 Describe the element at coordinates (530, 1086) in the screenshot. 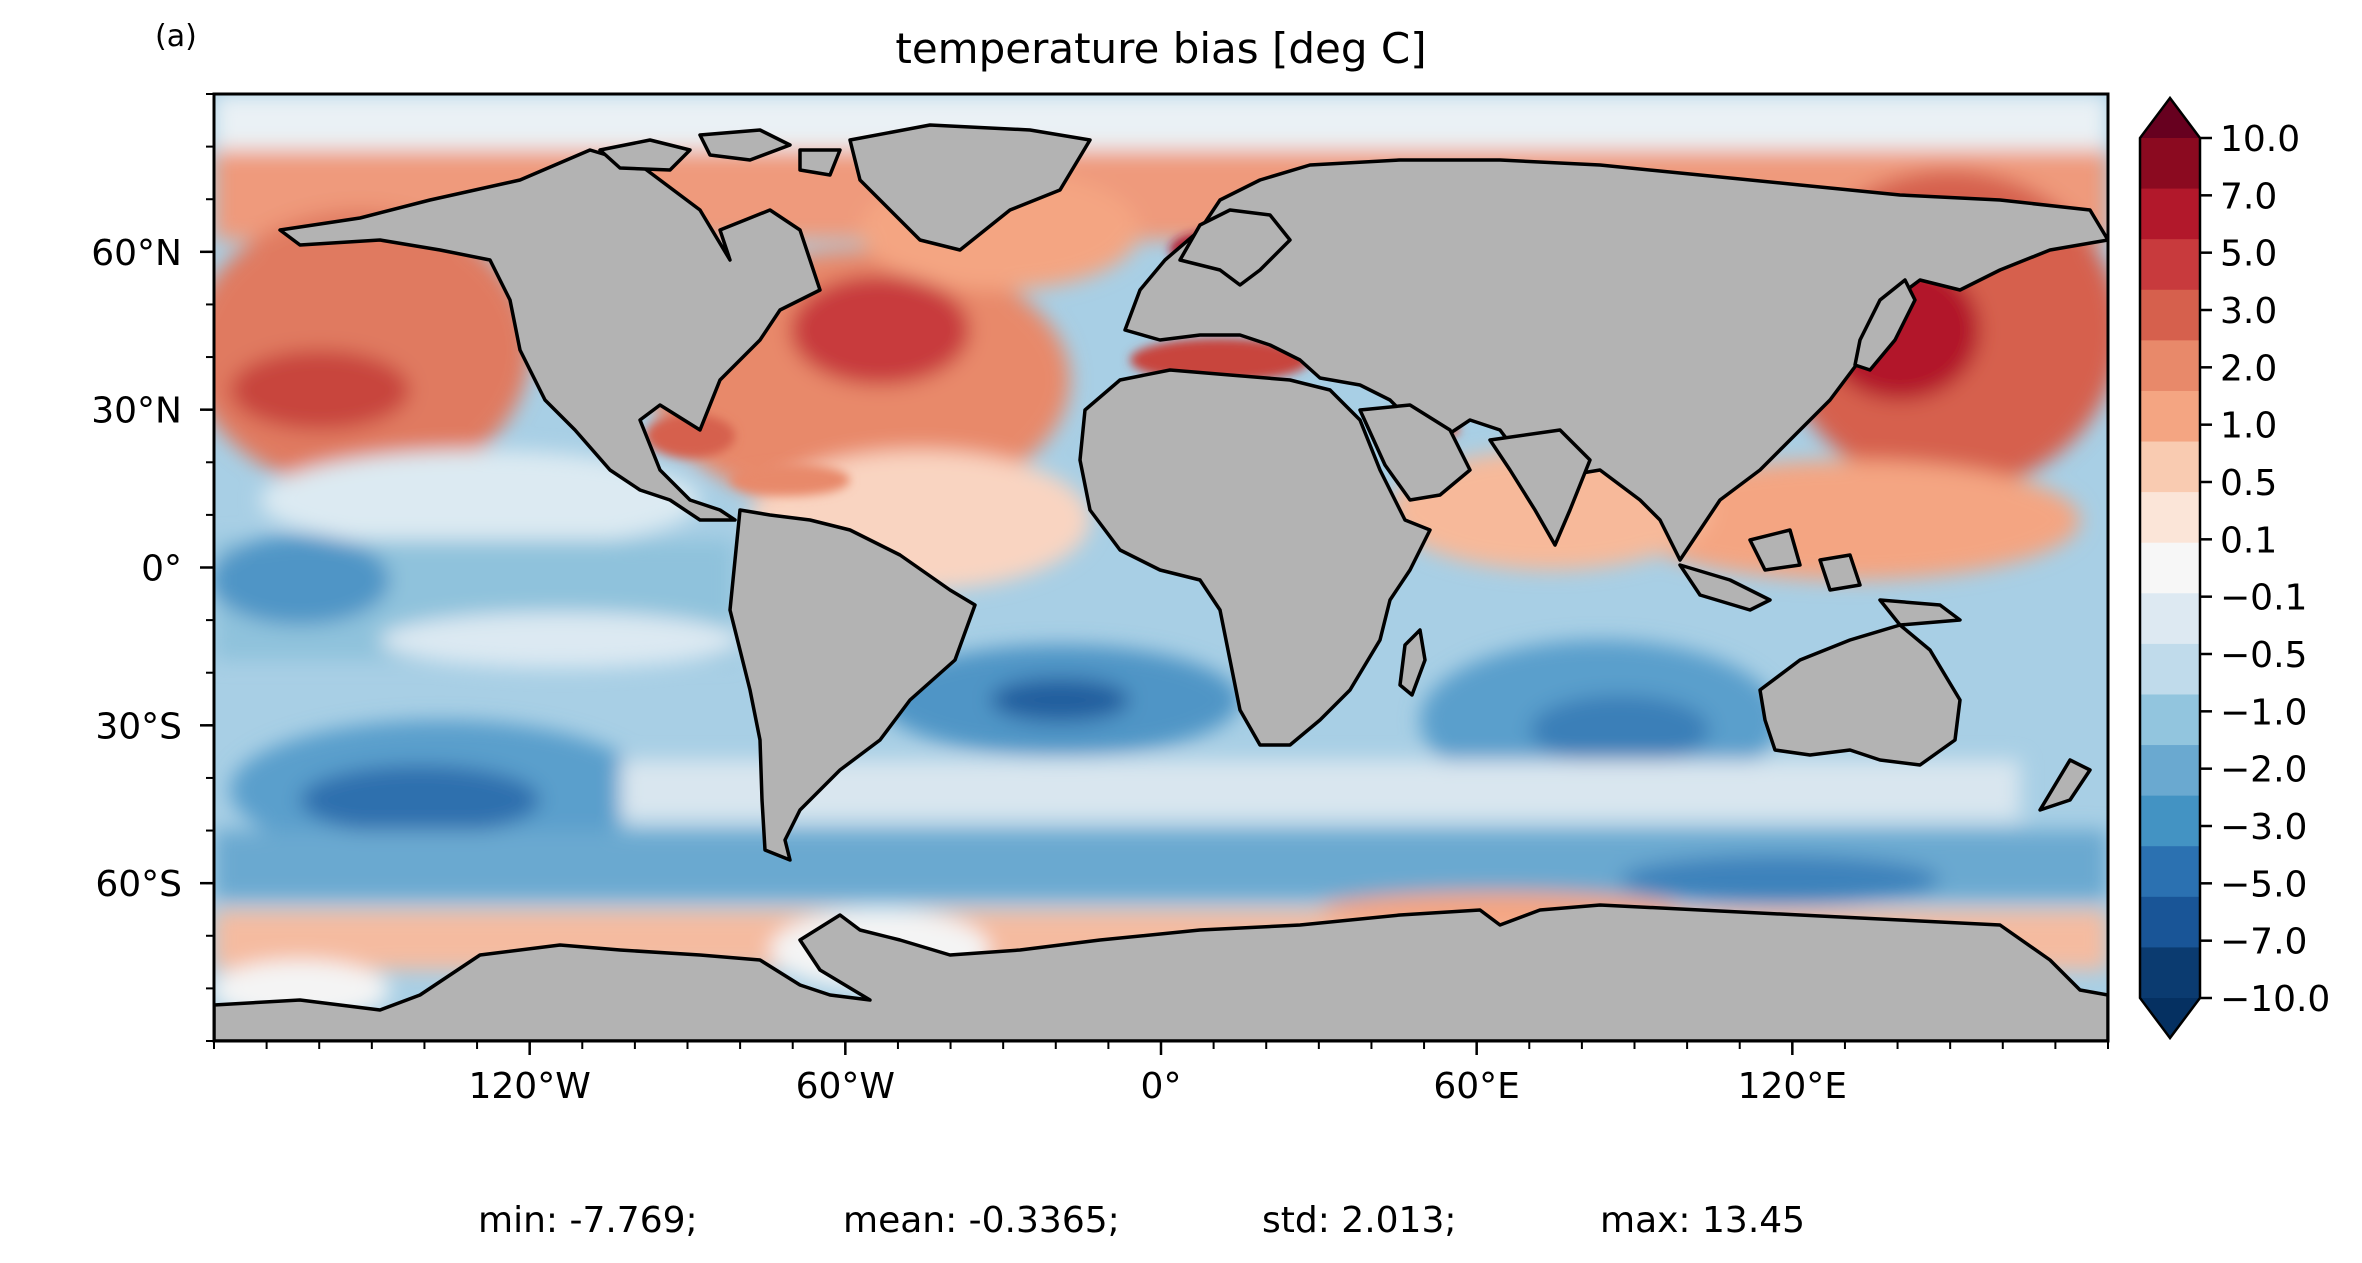

I see `x-tick-label: 120°W` at that location.